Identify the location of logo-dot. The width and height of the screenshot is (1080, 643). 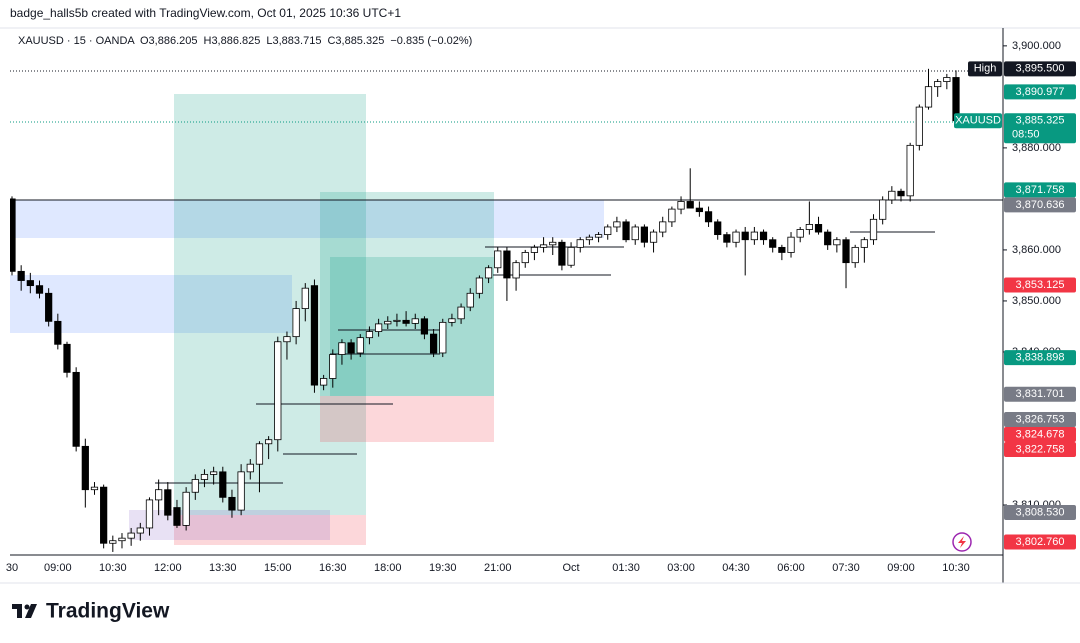
(27, 607).